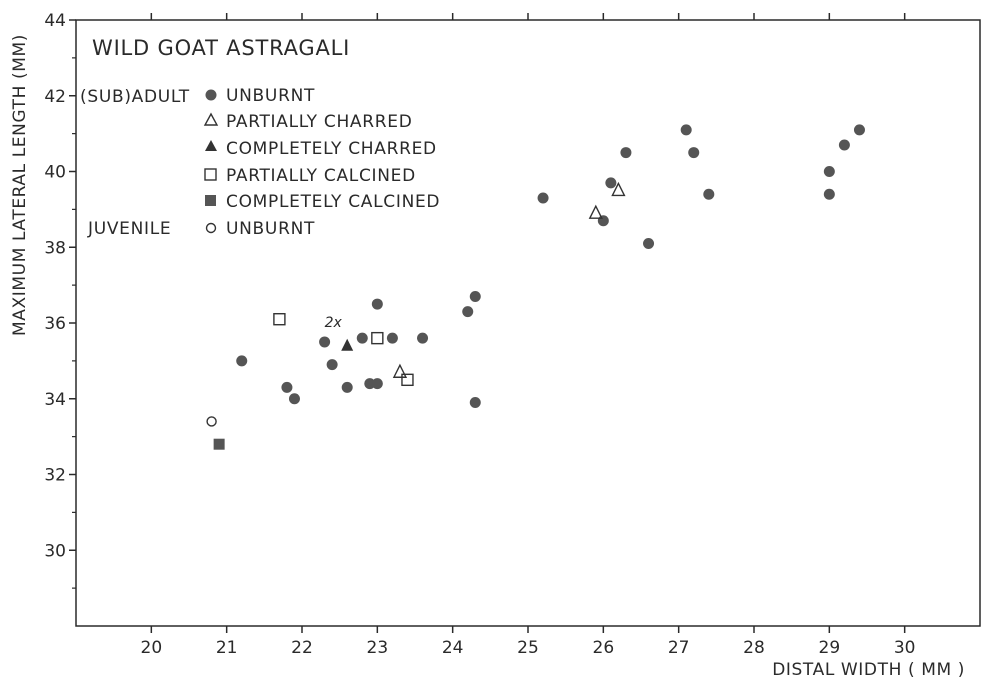  What do you see at coordinates (905, 648) in the screenshot?
I see `x-tick-label: 30` at bounding box center [905, 648].